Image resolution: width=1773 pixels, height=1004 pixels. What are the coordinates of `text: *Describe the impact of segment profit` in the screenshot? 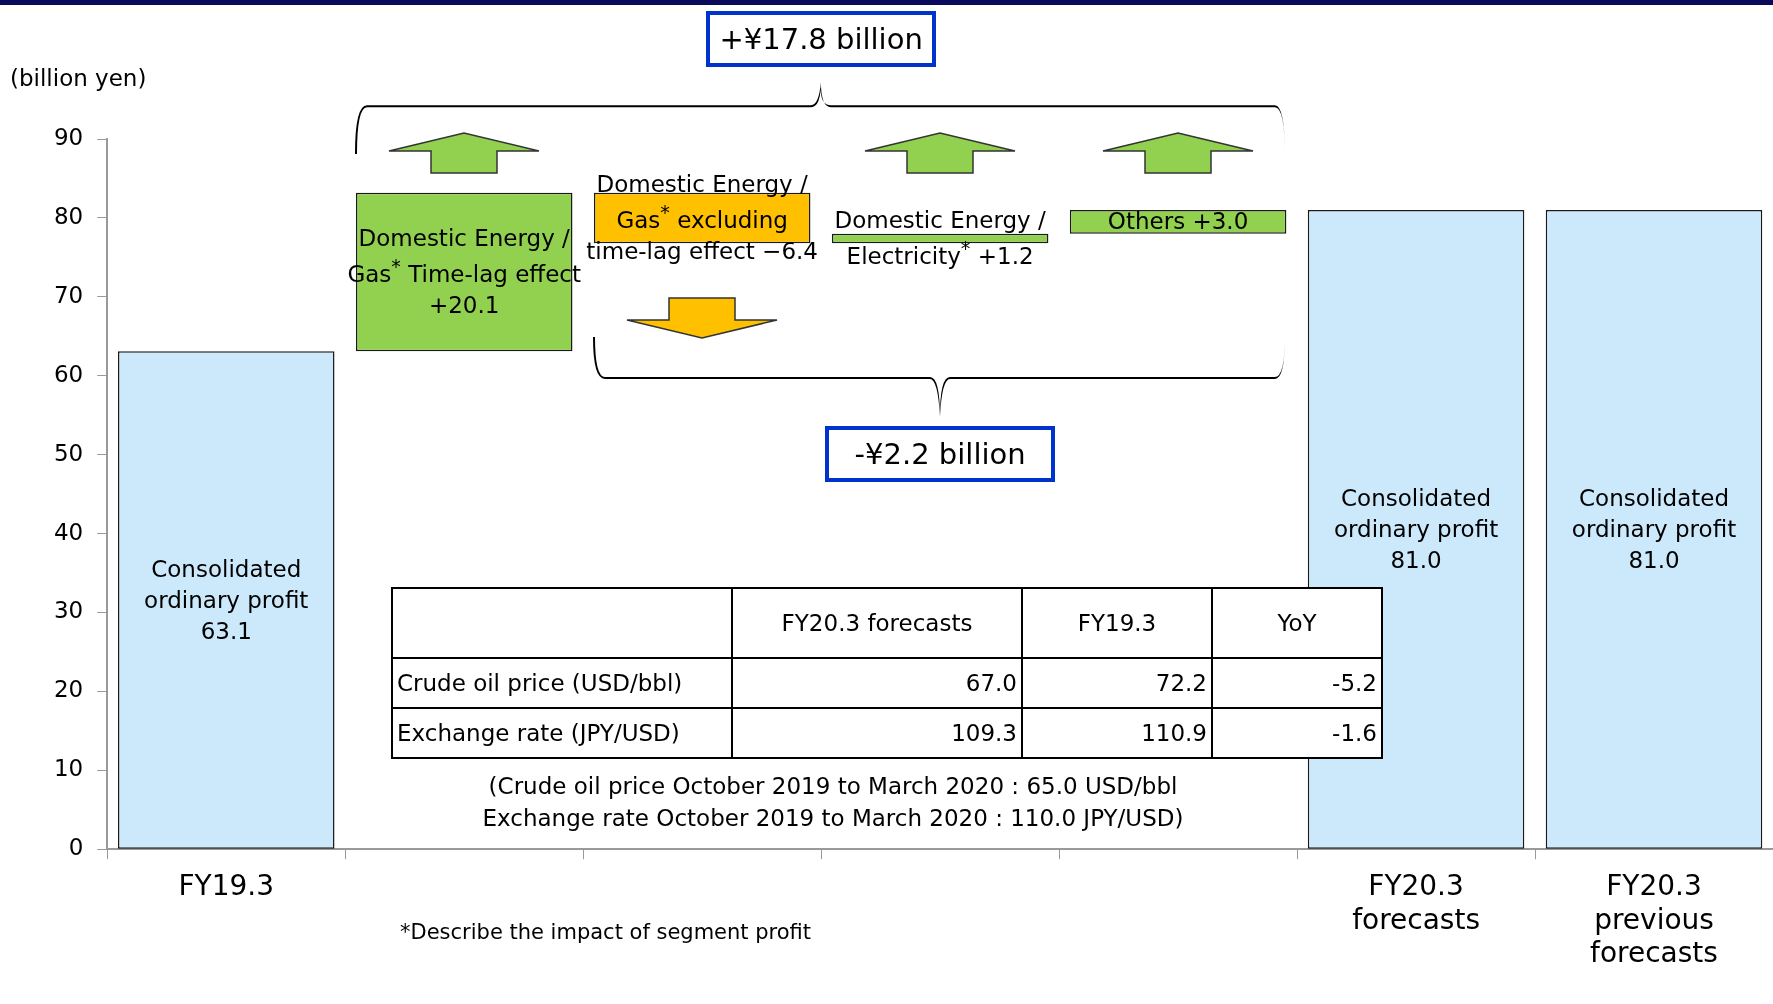 It's located at (606, 932).